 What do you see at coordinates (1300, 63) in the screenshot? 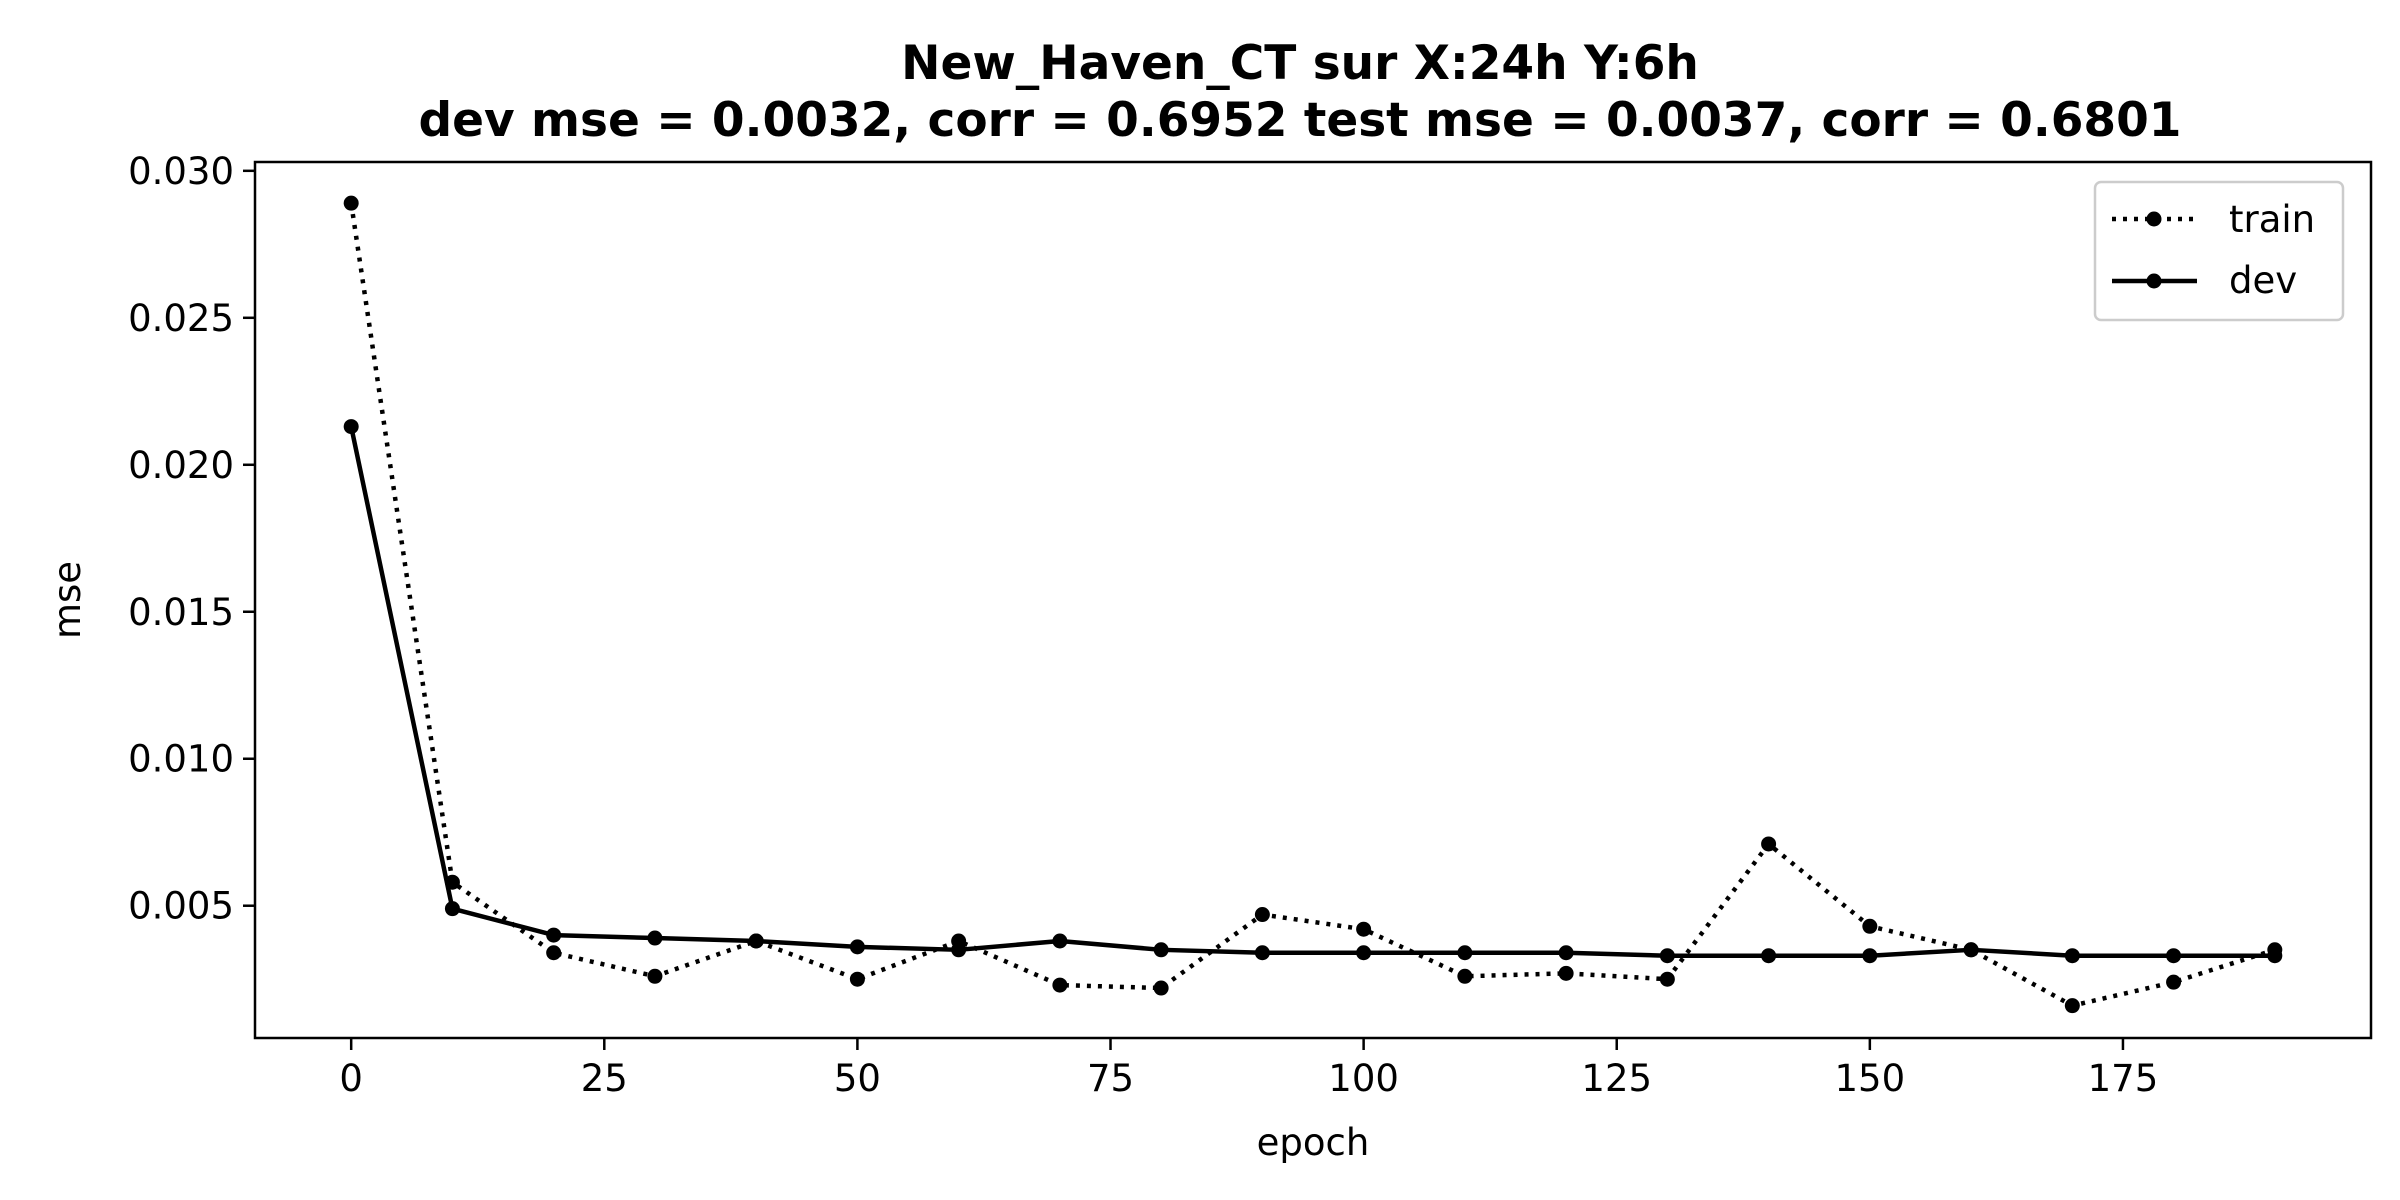
I see `chart-title: New_Haven_CT sur X:24h Y:6h` at bounding box center [1300, 63].